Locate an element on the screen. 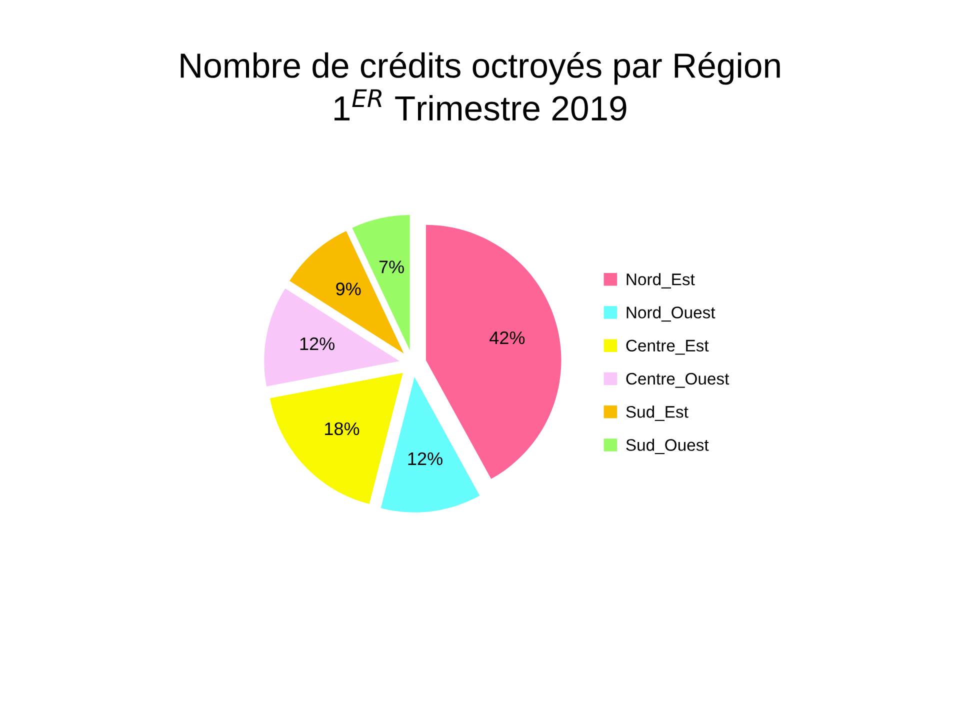  data-label: 9% is located at coordinates (348, 289).